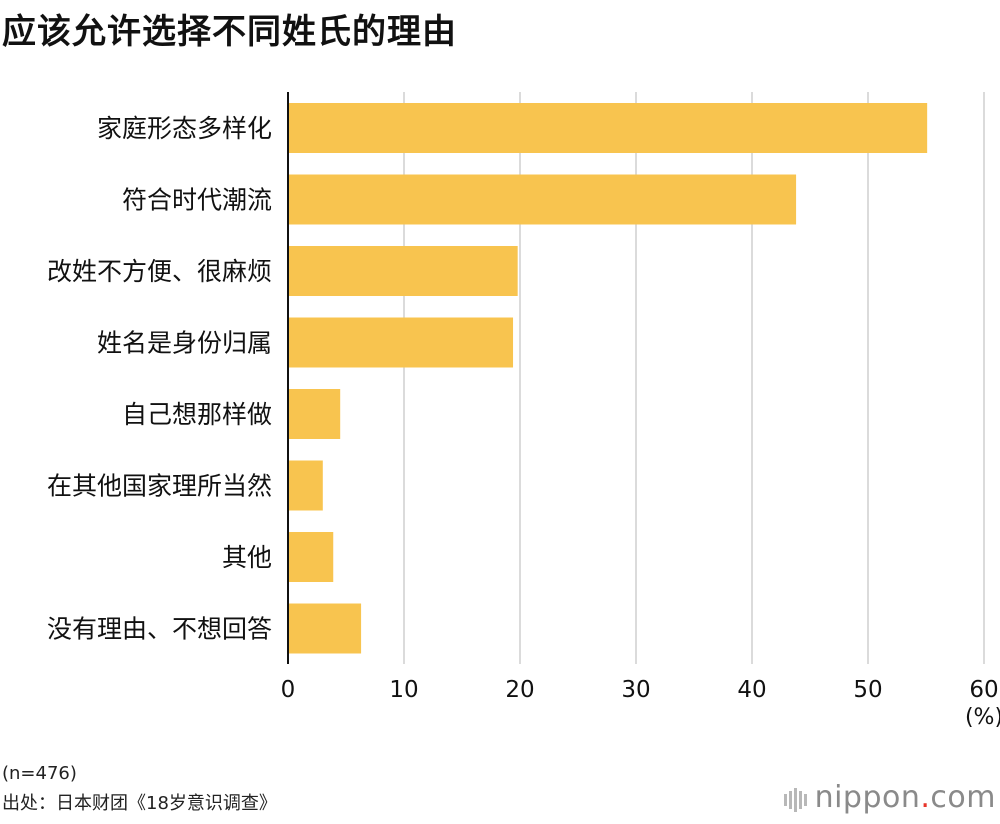 The width and height of the screenshot is (1000, 824). Describe the element at coordinates (159, 629) in the screenshot. I see `category-label-8: 没有理由、不想回答` at that location.